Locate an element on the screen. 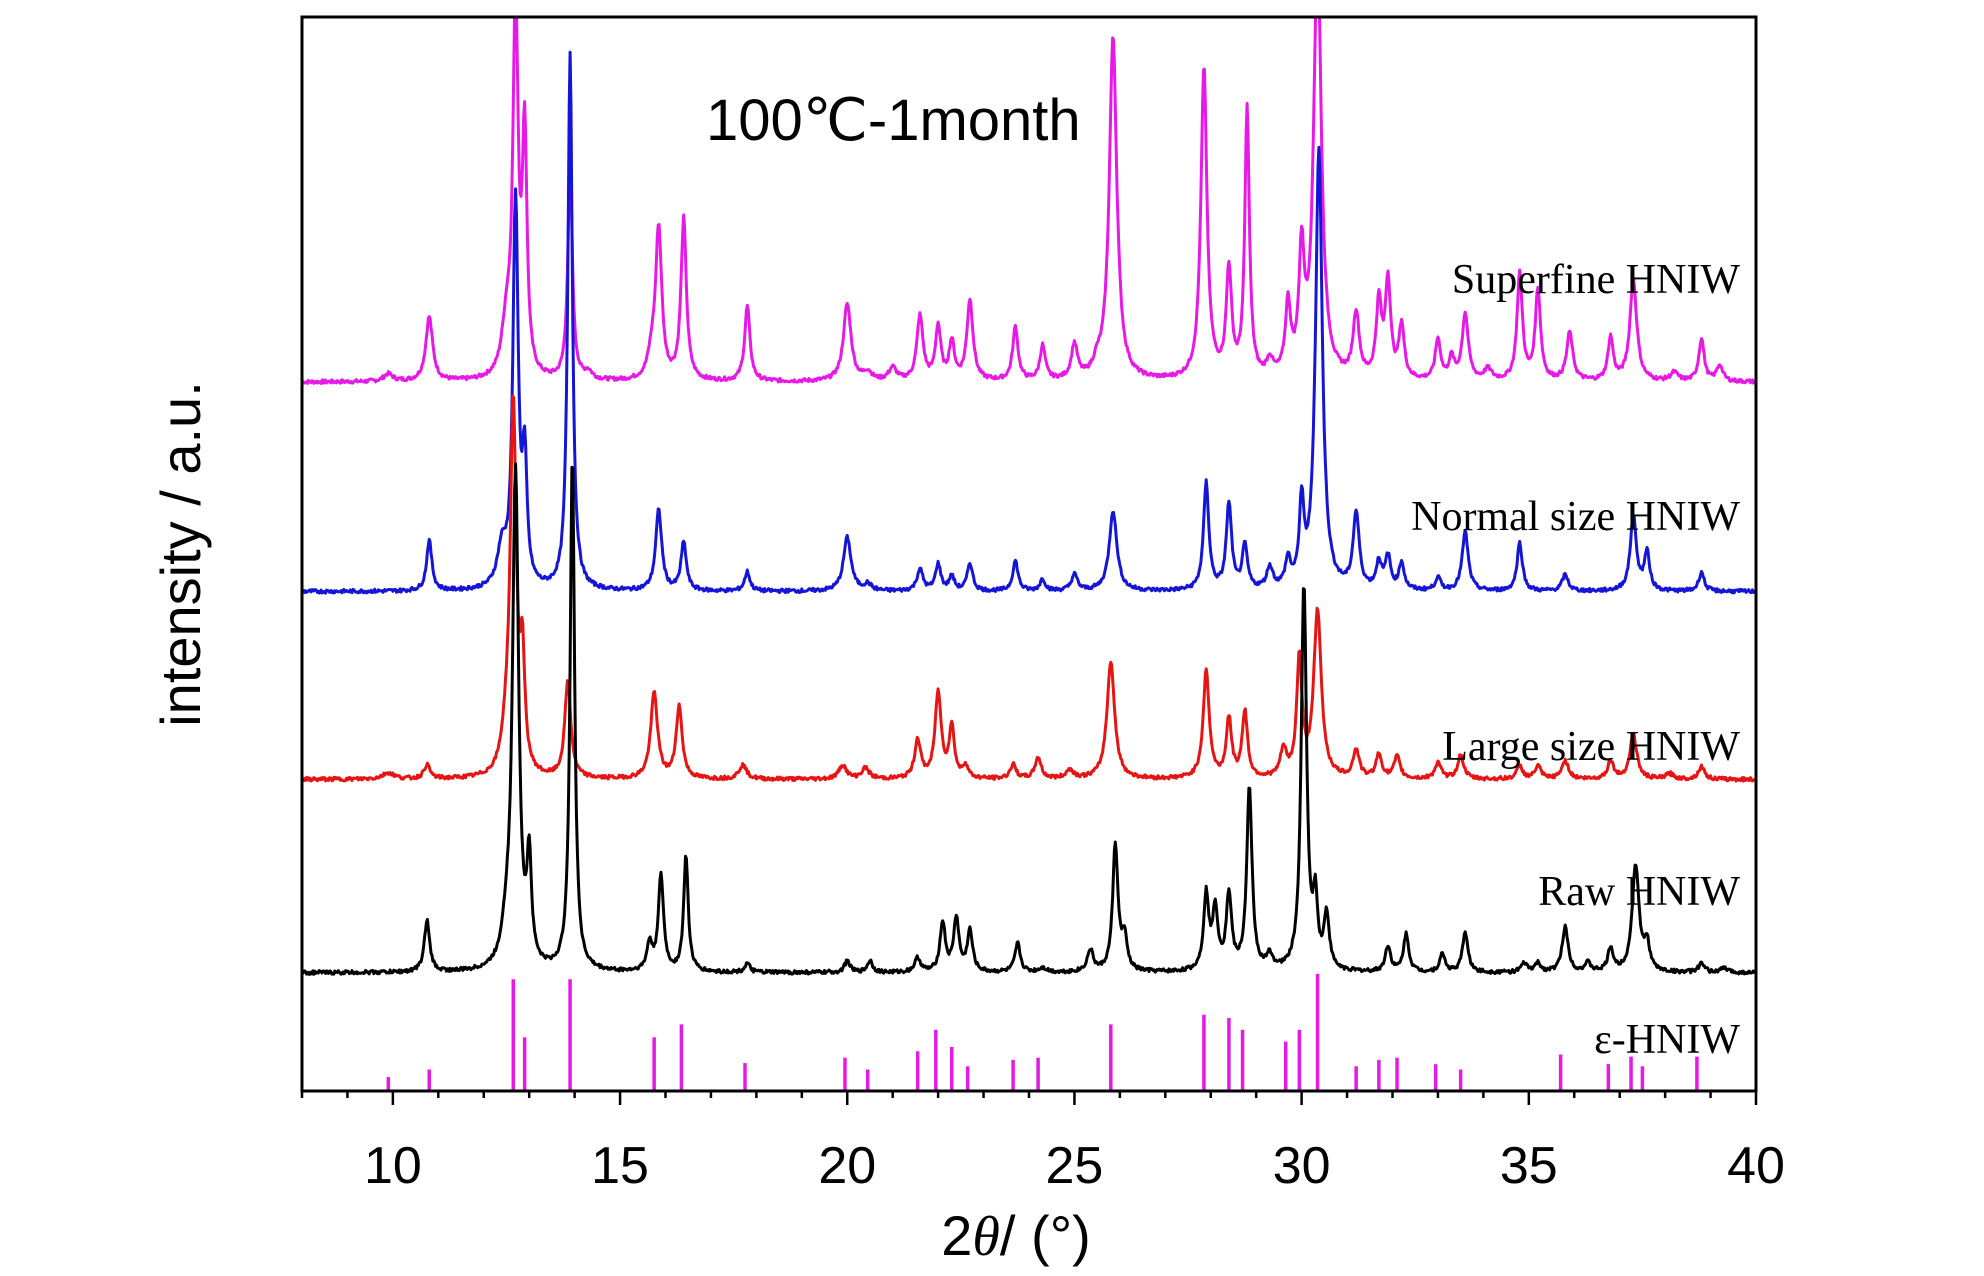 Image resolution: width=1984 pixels, height=1276 pixels. x-axis-label: 2θ/ (°) is located at coordinates (1015, 1236).